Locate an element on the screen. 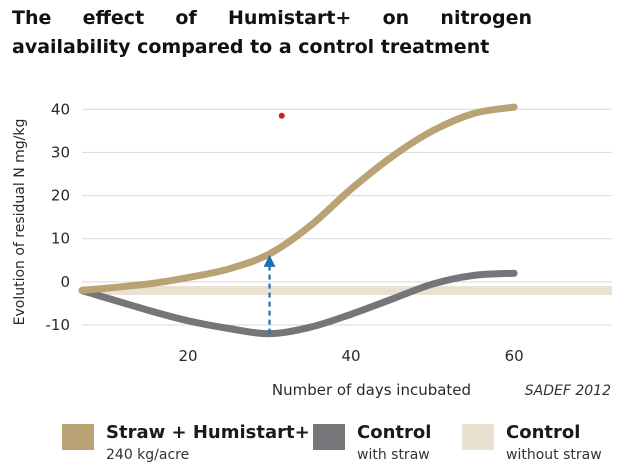  legend-sublabel: with straw is located at coordinates (393, 455).